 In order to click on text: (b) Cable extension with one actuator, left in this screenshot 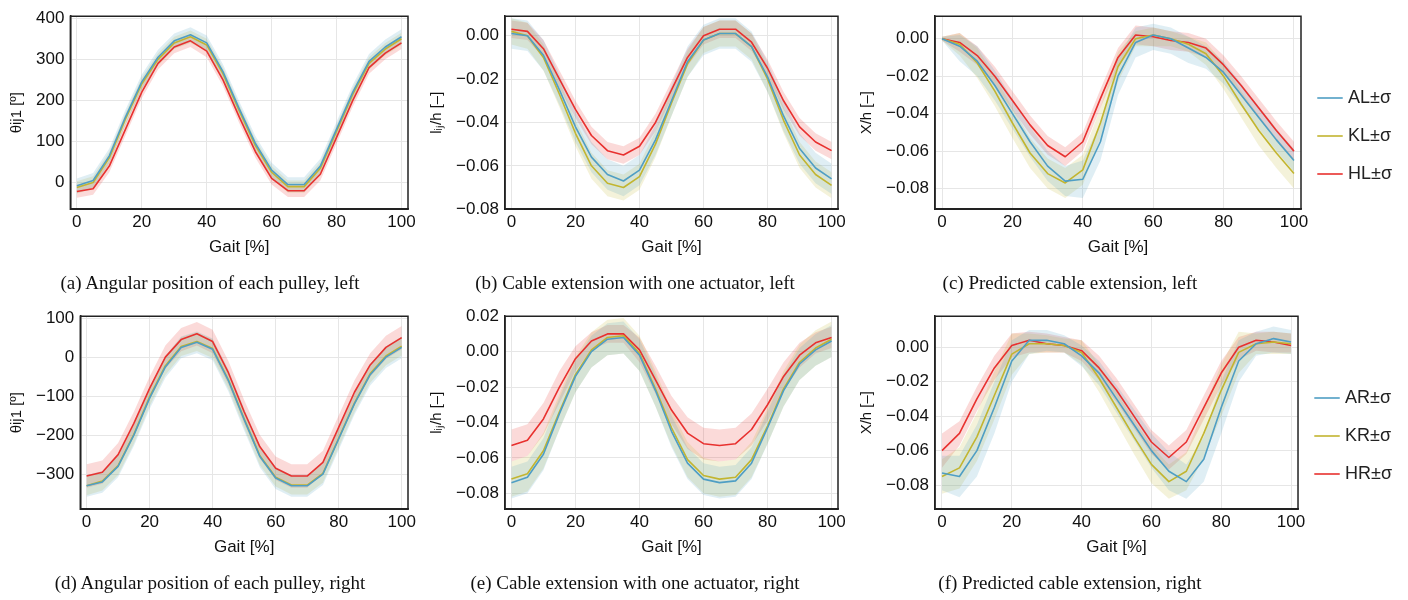, I will do `click(635, 283)`.